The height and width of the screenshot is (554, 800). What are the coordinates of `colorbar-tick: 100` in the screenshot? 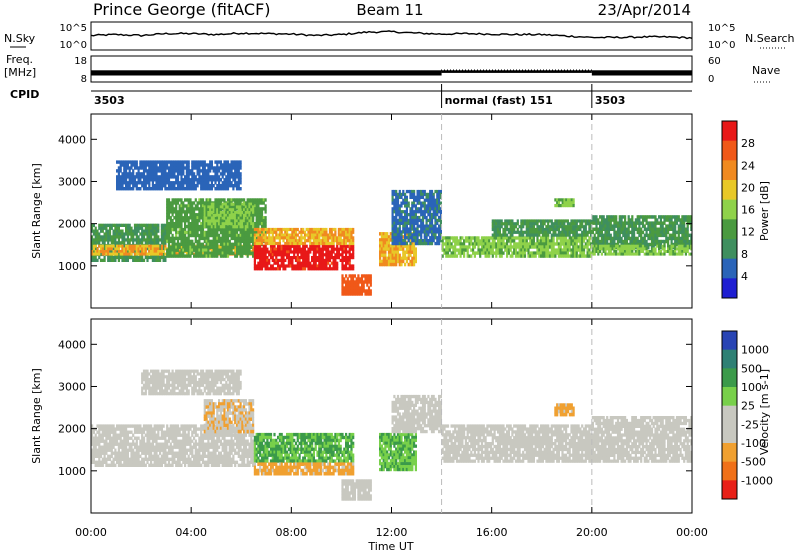 It's located at (751, 387).